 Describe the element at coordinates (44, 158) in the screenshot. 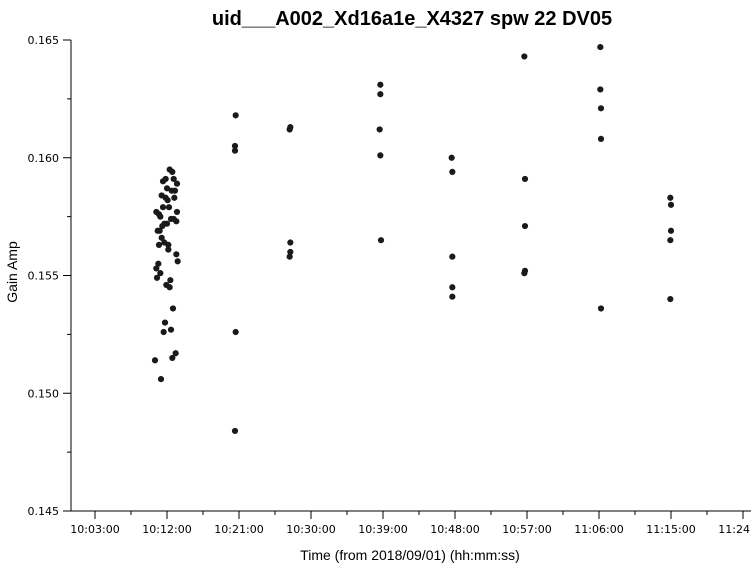

I see `y-tick-label: 0.160` at that location.